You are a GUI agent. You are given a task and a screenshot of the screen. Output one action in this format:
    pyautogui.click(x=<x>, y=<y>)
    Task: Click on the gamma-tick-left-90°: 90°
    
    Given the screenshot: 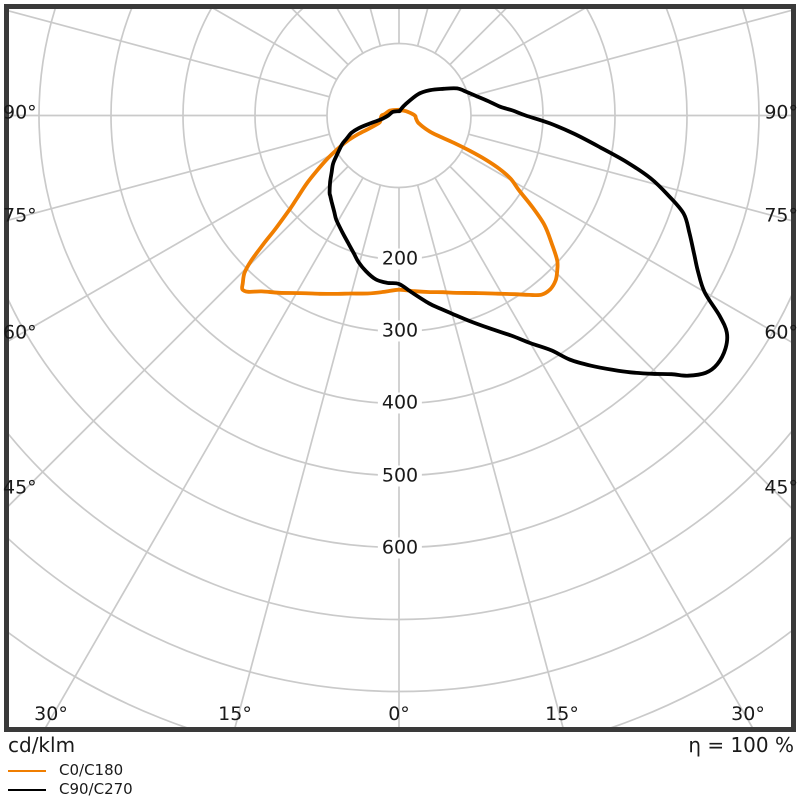 What is the action you would take?
    pyautogui.click(x=20, y=112)
    